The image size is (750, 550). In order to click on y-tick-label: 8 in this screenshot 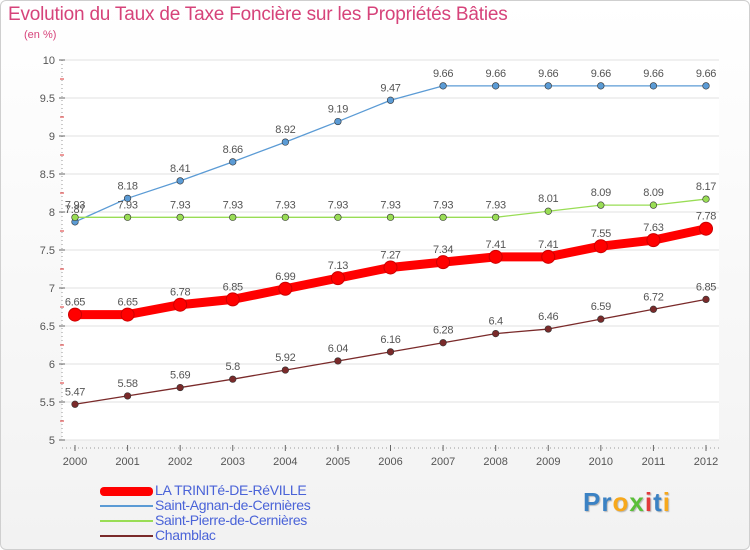, I will do `click(52, 213)`.